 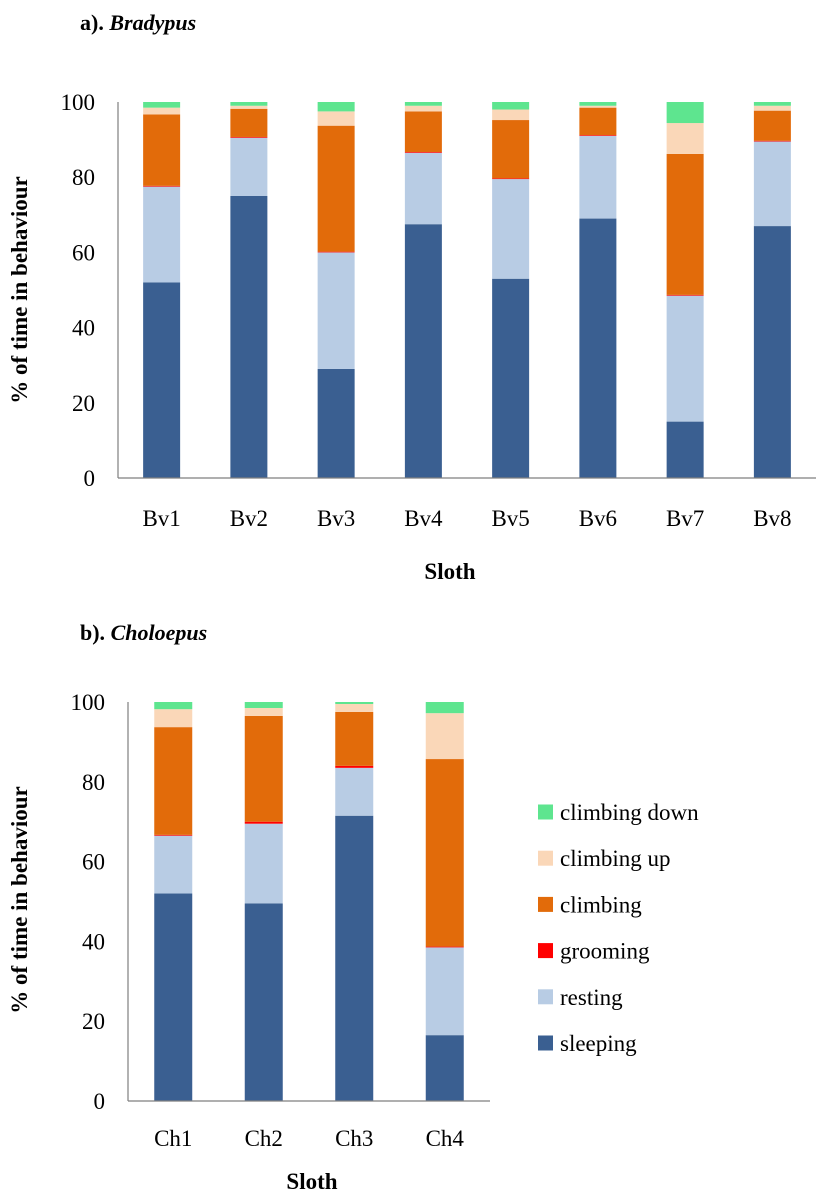 I want to click on x-axis-title: Sloth, so click(x=311, y=1181).